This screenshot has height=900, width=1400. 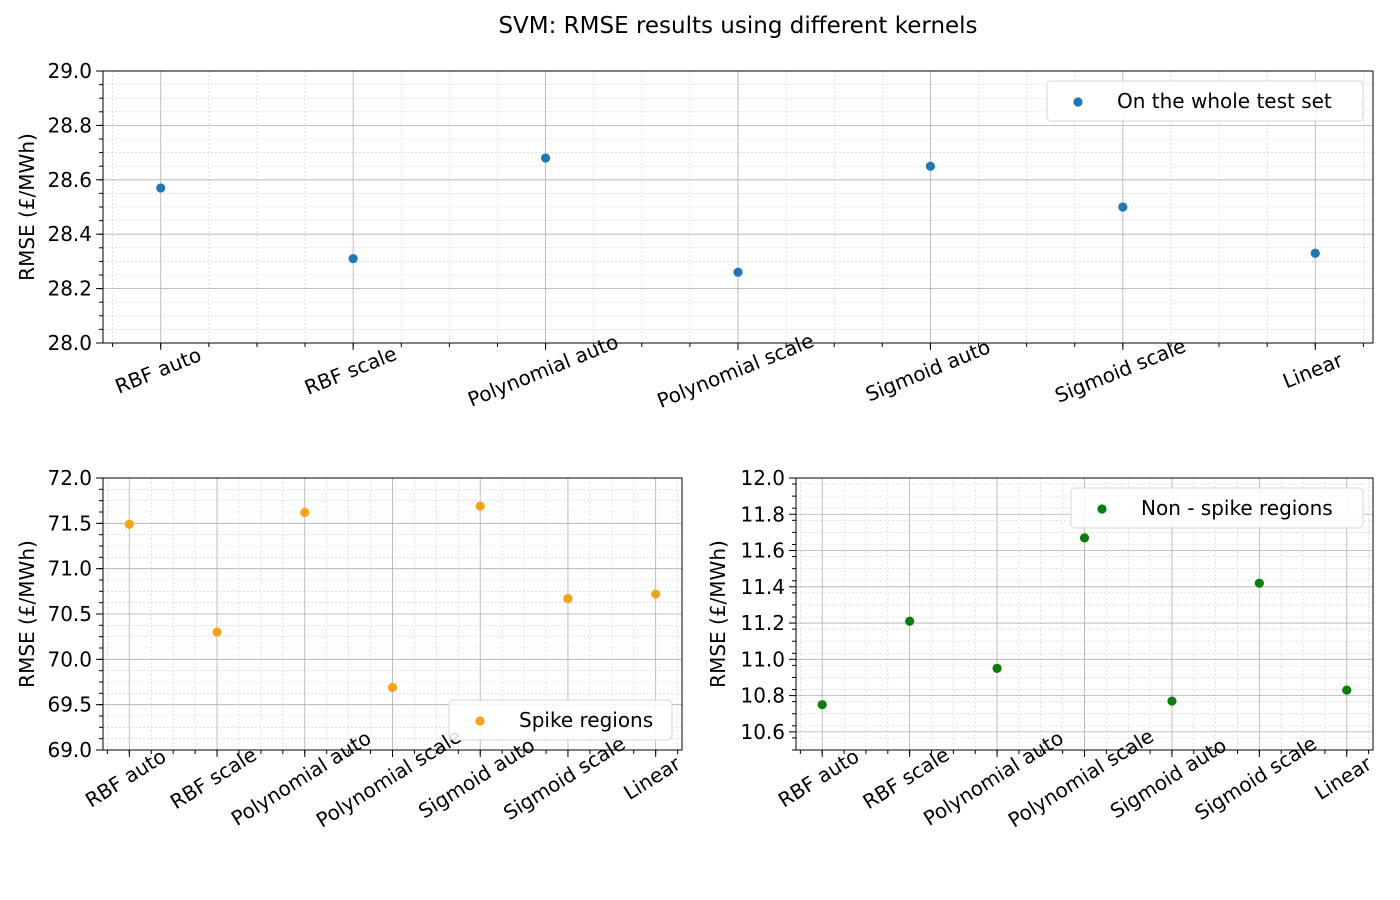 I want to click on y-tick-label: 28.4, so click(x=69, y=234).